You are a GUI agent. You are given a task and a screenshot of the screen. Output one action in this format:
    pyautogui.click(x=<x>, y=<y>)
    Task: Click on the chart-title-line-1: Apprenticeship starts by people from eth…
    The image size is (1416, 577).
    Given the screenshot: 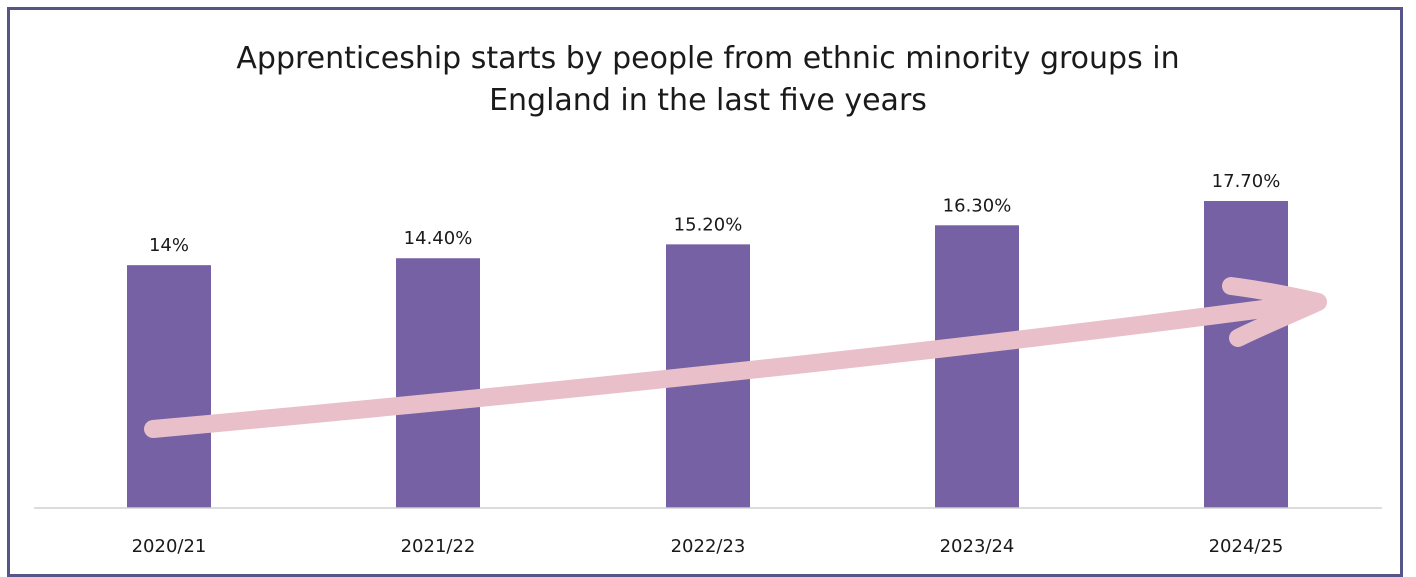 What is the action you would take?
    pyautogui.click(x=708, y=58)
    